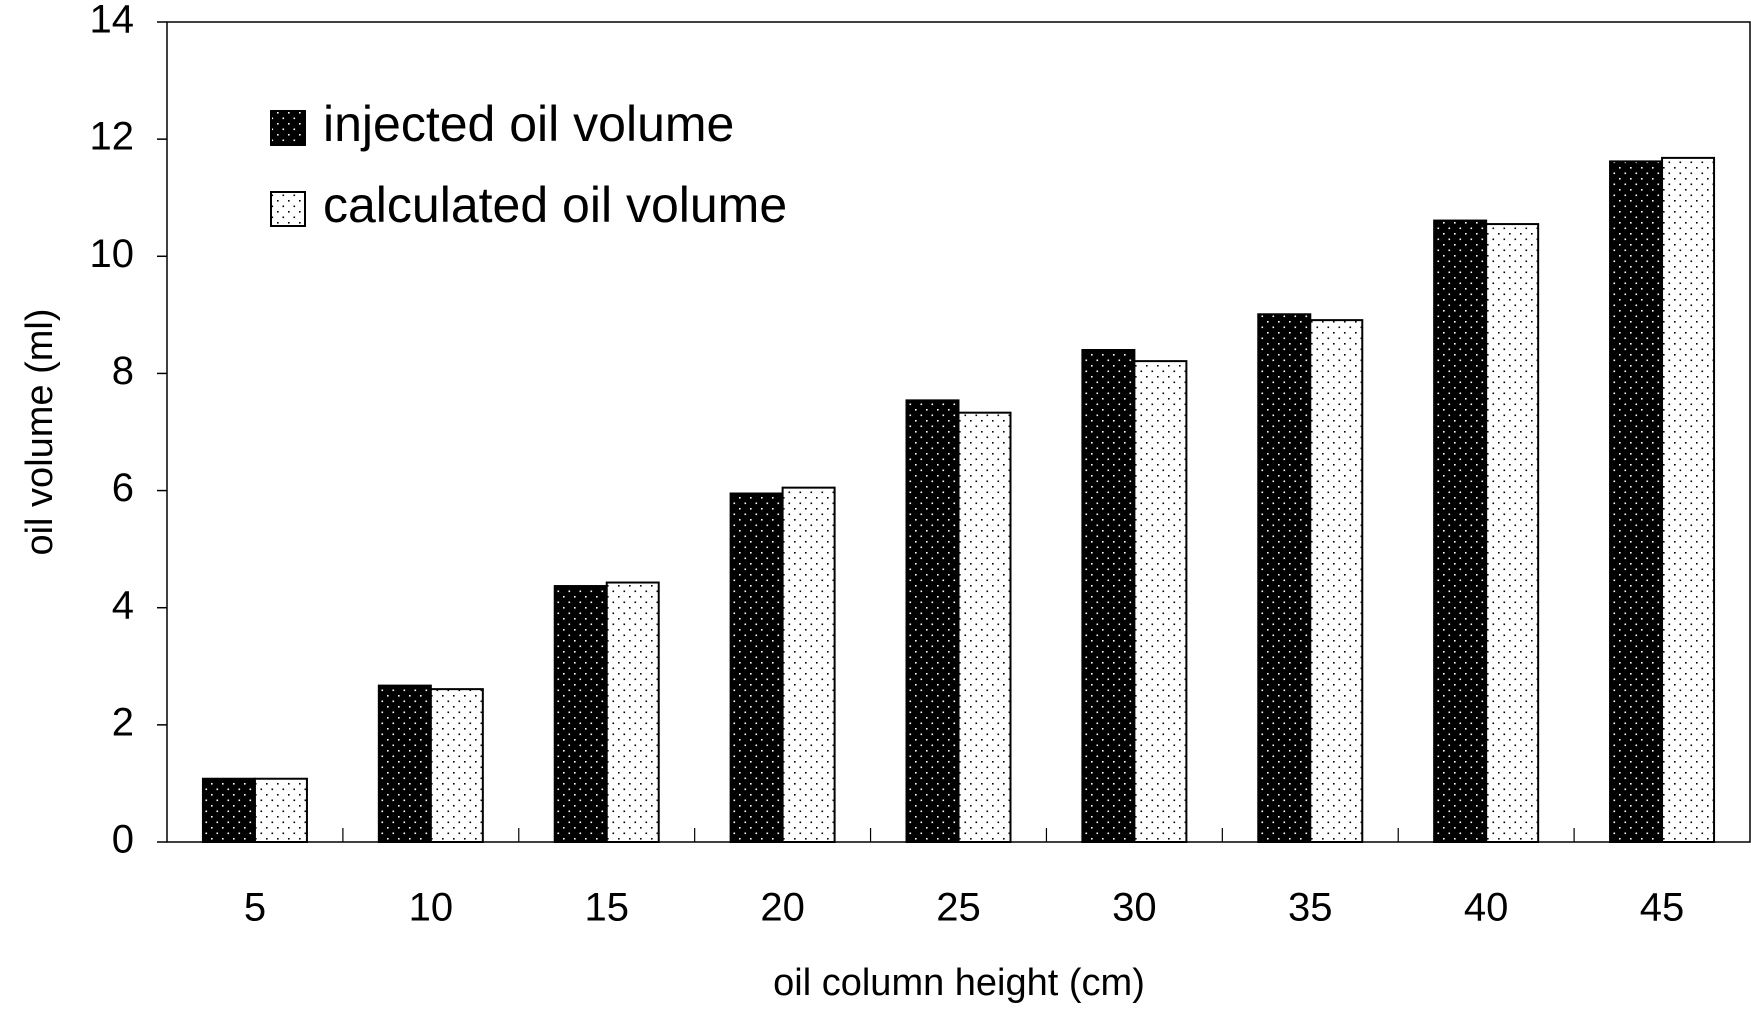 This screenshot has width=1751, height=1011. Describe the element at coordinates (123, 371) in the screenshot. I see `y-tick-label: 8` at that location.